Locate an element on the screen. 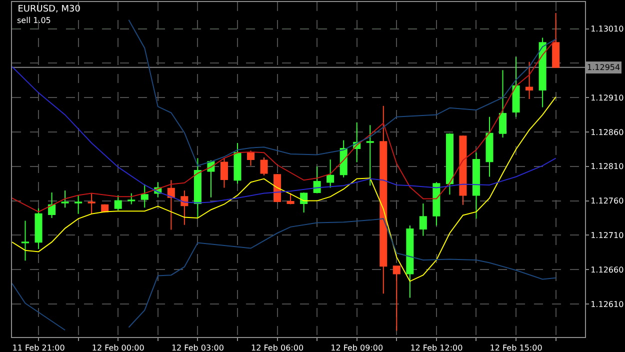 The image size is (625, 352). y-tick-label: 1.12860 is located at coordinates (607, 132).